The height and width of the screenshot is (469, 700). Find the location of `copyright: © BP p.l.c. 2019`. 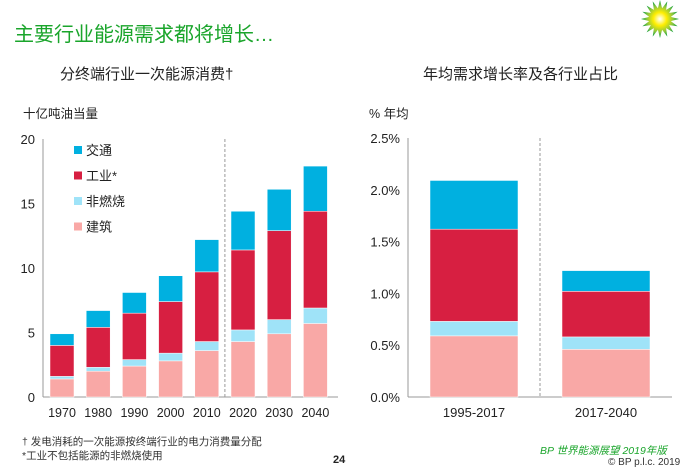

copyright: © BP p.l.c. 2019 is located at coordinates (644, 462).